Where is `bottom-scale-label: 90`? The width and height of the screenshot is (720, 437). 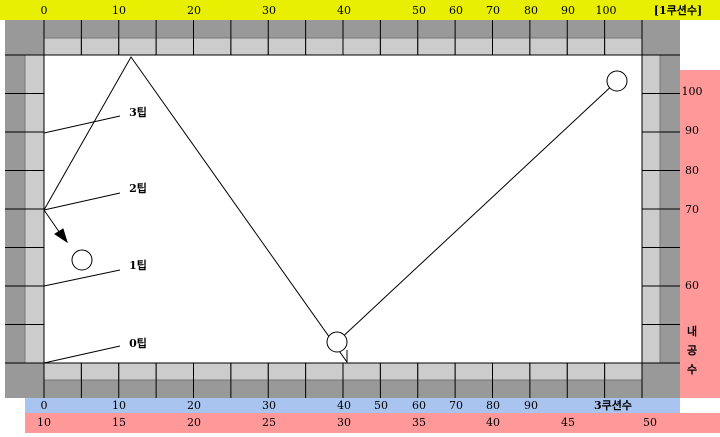 bottom-scale-label: 90 is located at coordinates (531, 405).